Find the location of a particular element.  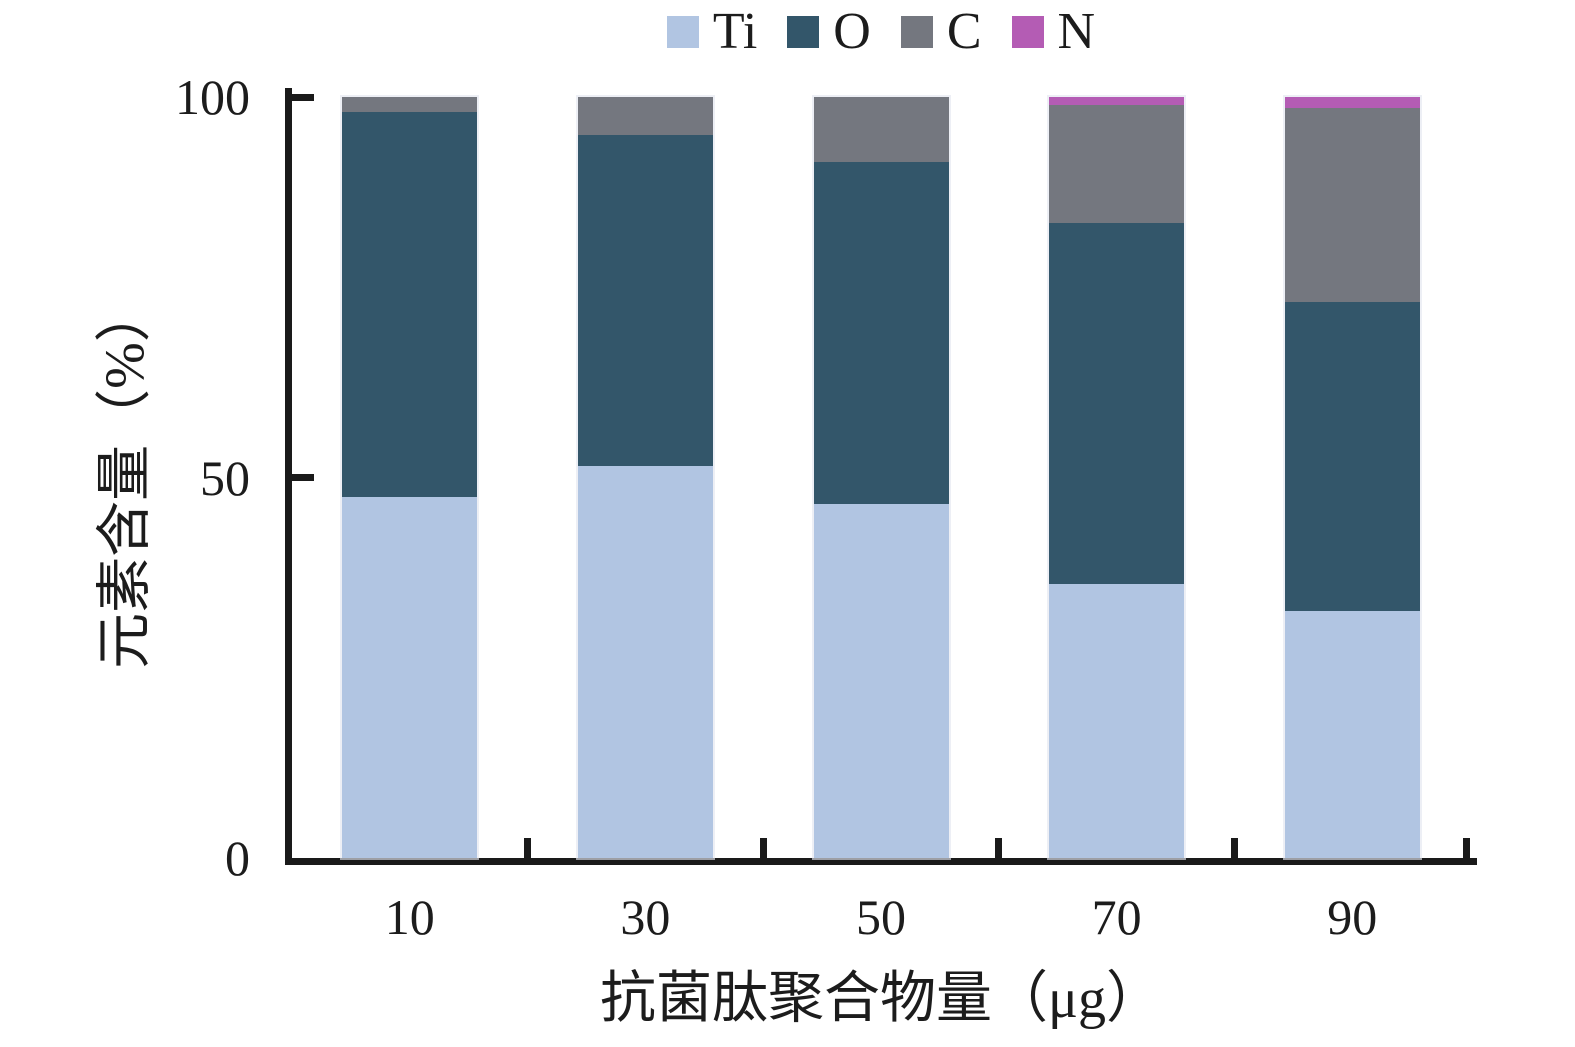

chart-legend: Ti O C N is located at coordinates (881, 32).